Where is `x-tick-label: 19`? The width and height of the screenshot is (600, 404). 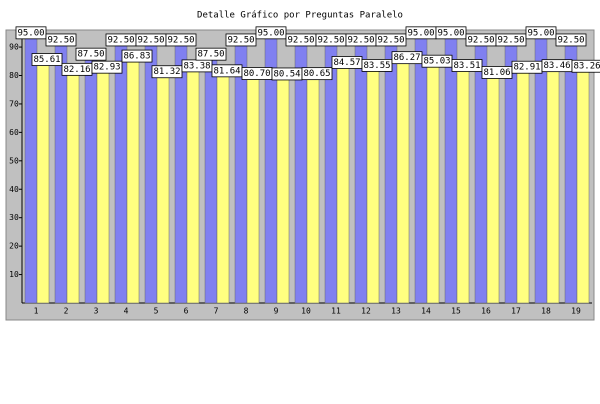 x-tick-label: 19 is located at coordinates (576, 311).